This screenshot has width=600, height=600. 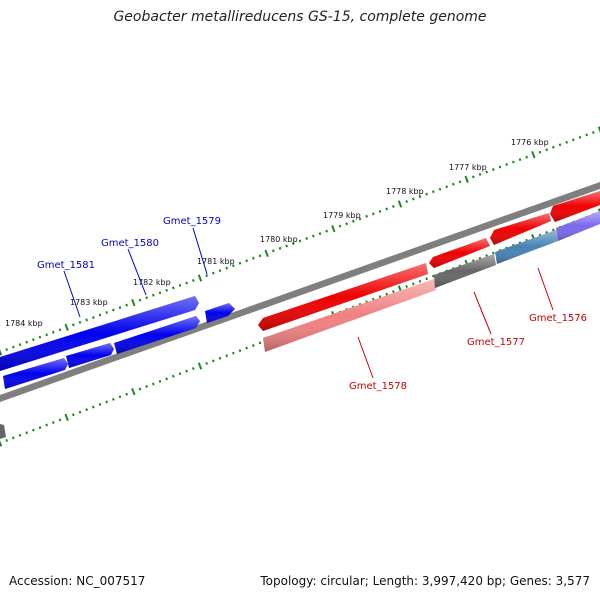 What do you see at coordinates (378, 386) in the screenshot?
I see `gene-label-gmet-1578: Gmet_1578` at bounding box center [378, 386].